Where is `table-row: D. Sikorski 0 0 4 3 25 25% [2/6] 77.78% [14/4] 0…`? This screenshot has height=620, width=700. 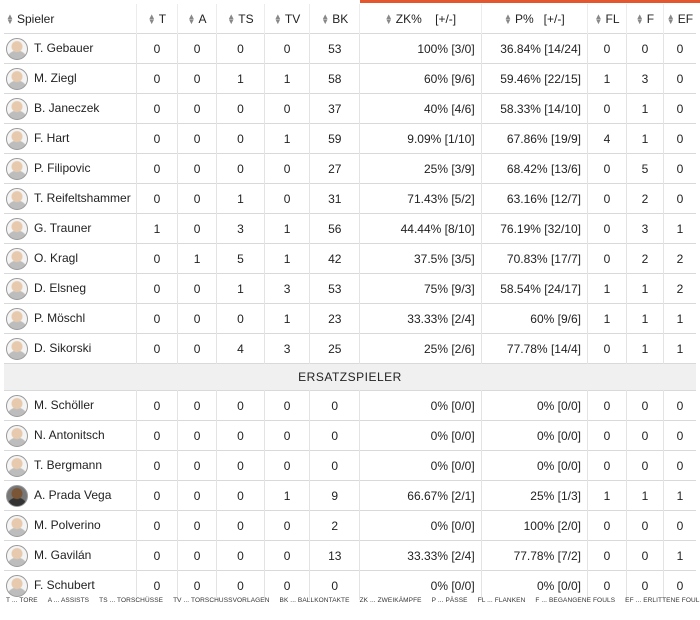 table-row: D. Sikorski 0 0 4 3 25 25% [2/6] 77.78% [14/4] 0… is located at coordinates (350, 348).